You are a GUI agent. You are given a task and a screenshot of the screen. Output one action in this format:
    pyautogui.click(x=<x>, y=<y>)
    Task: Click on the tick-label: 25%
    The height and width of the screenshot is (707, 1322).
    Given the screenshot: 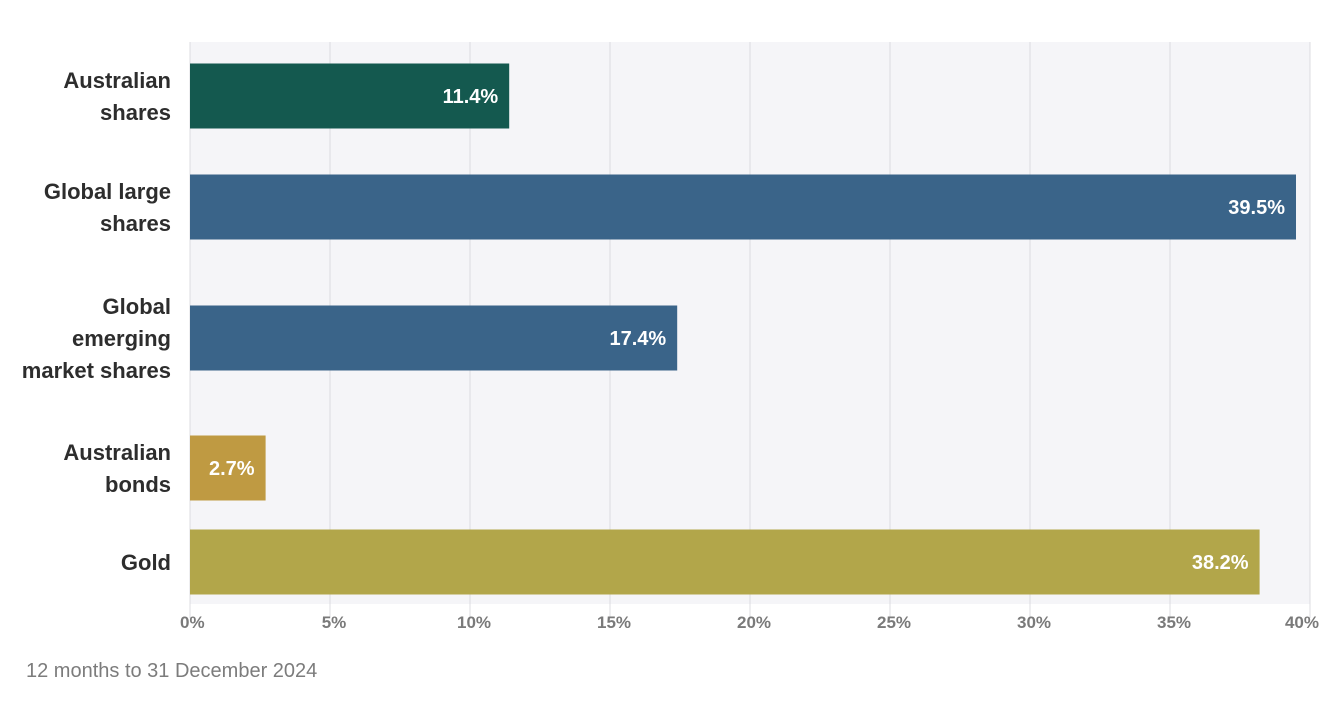 What is the action you would take?
    pyautogui.click(x=894, y=622)
    